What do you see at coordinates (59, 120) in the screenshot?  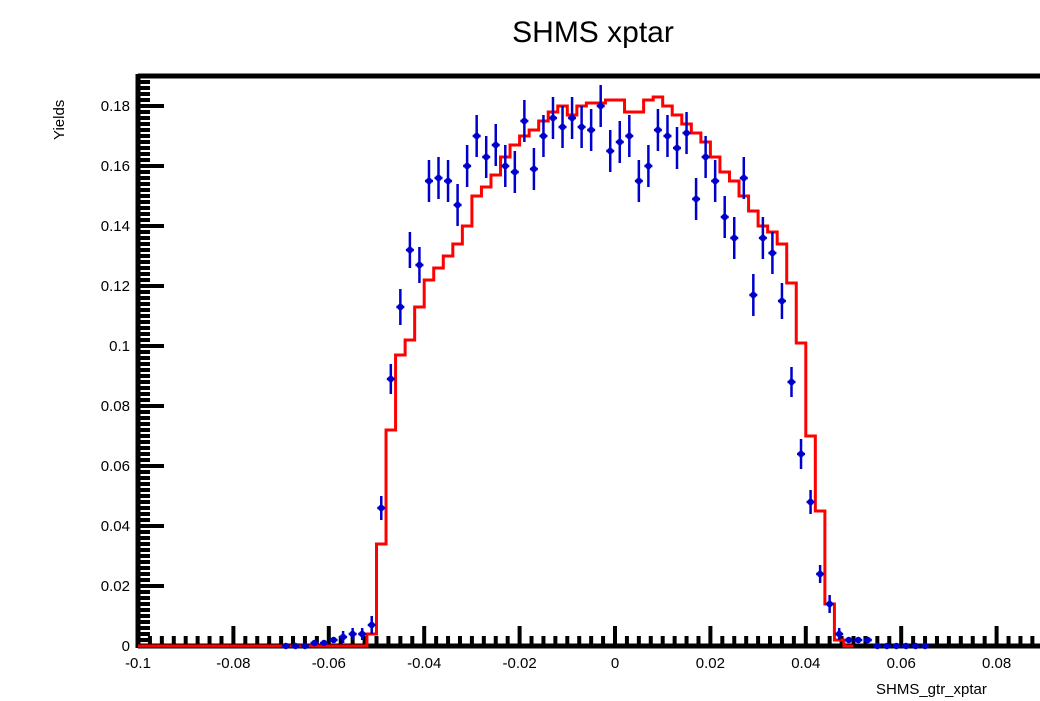 I see `y-axis-title: Yields` at bounding box center [59, 120].